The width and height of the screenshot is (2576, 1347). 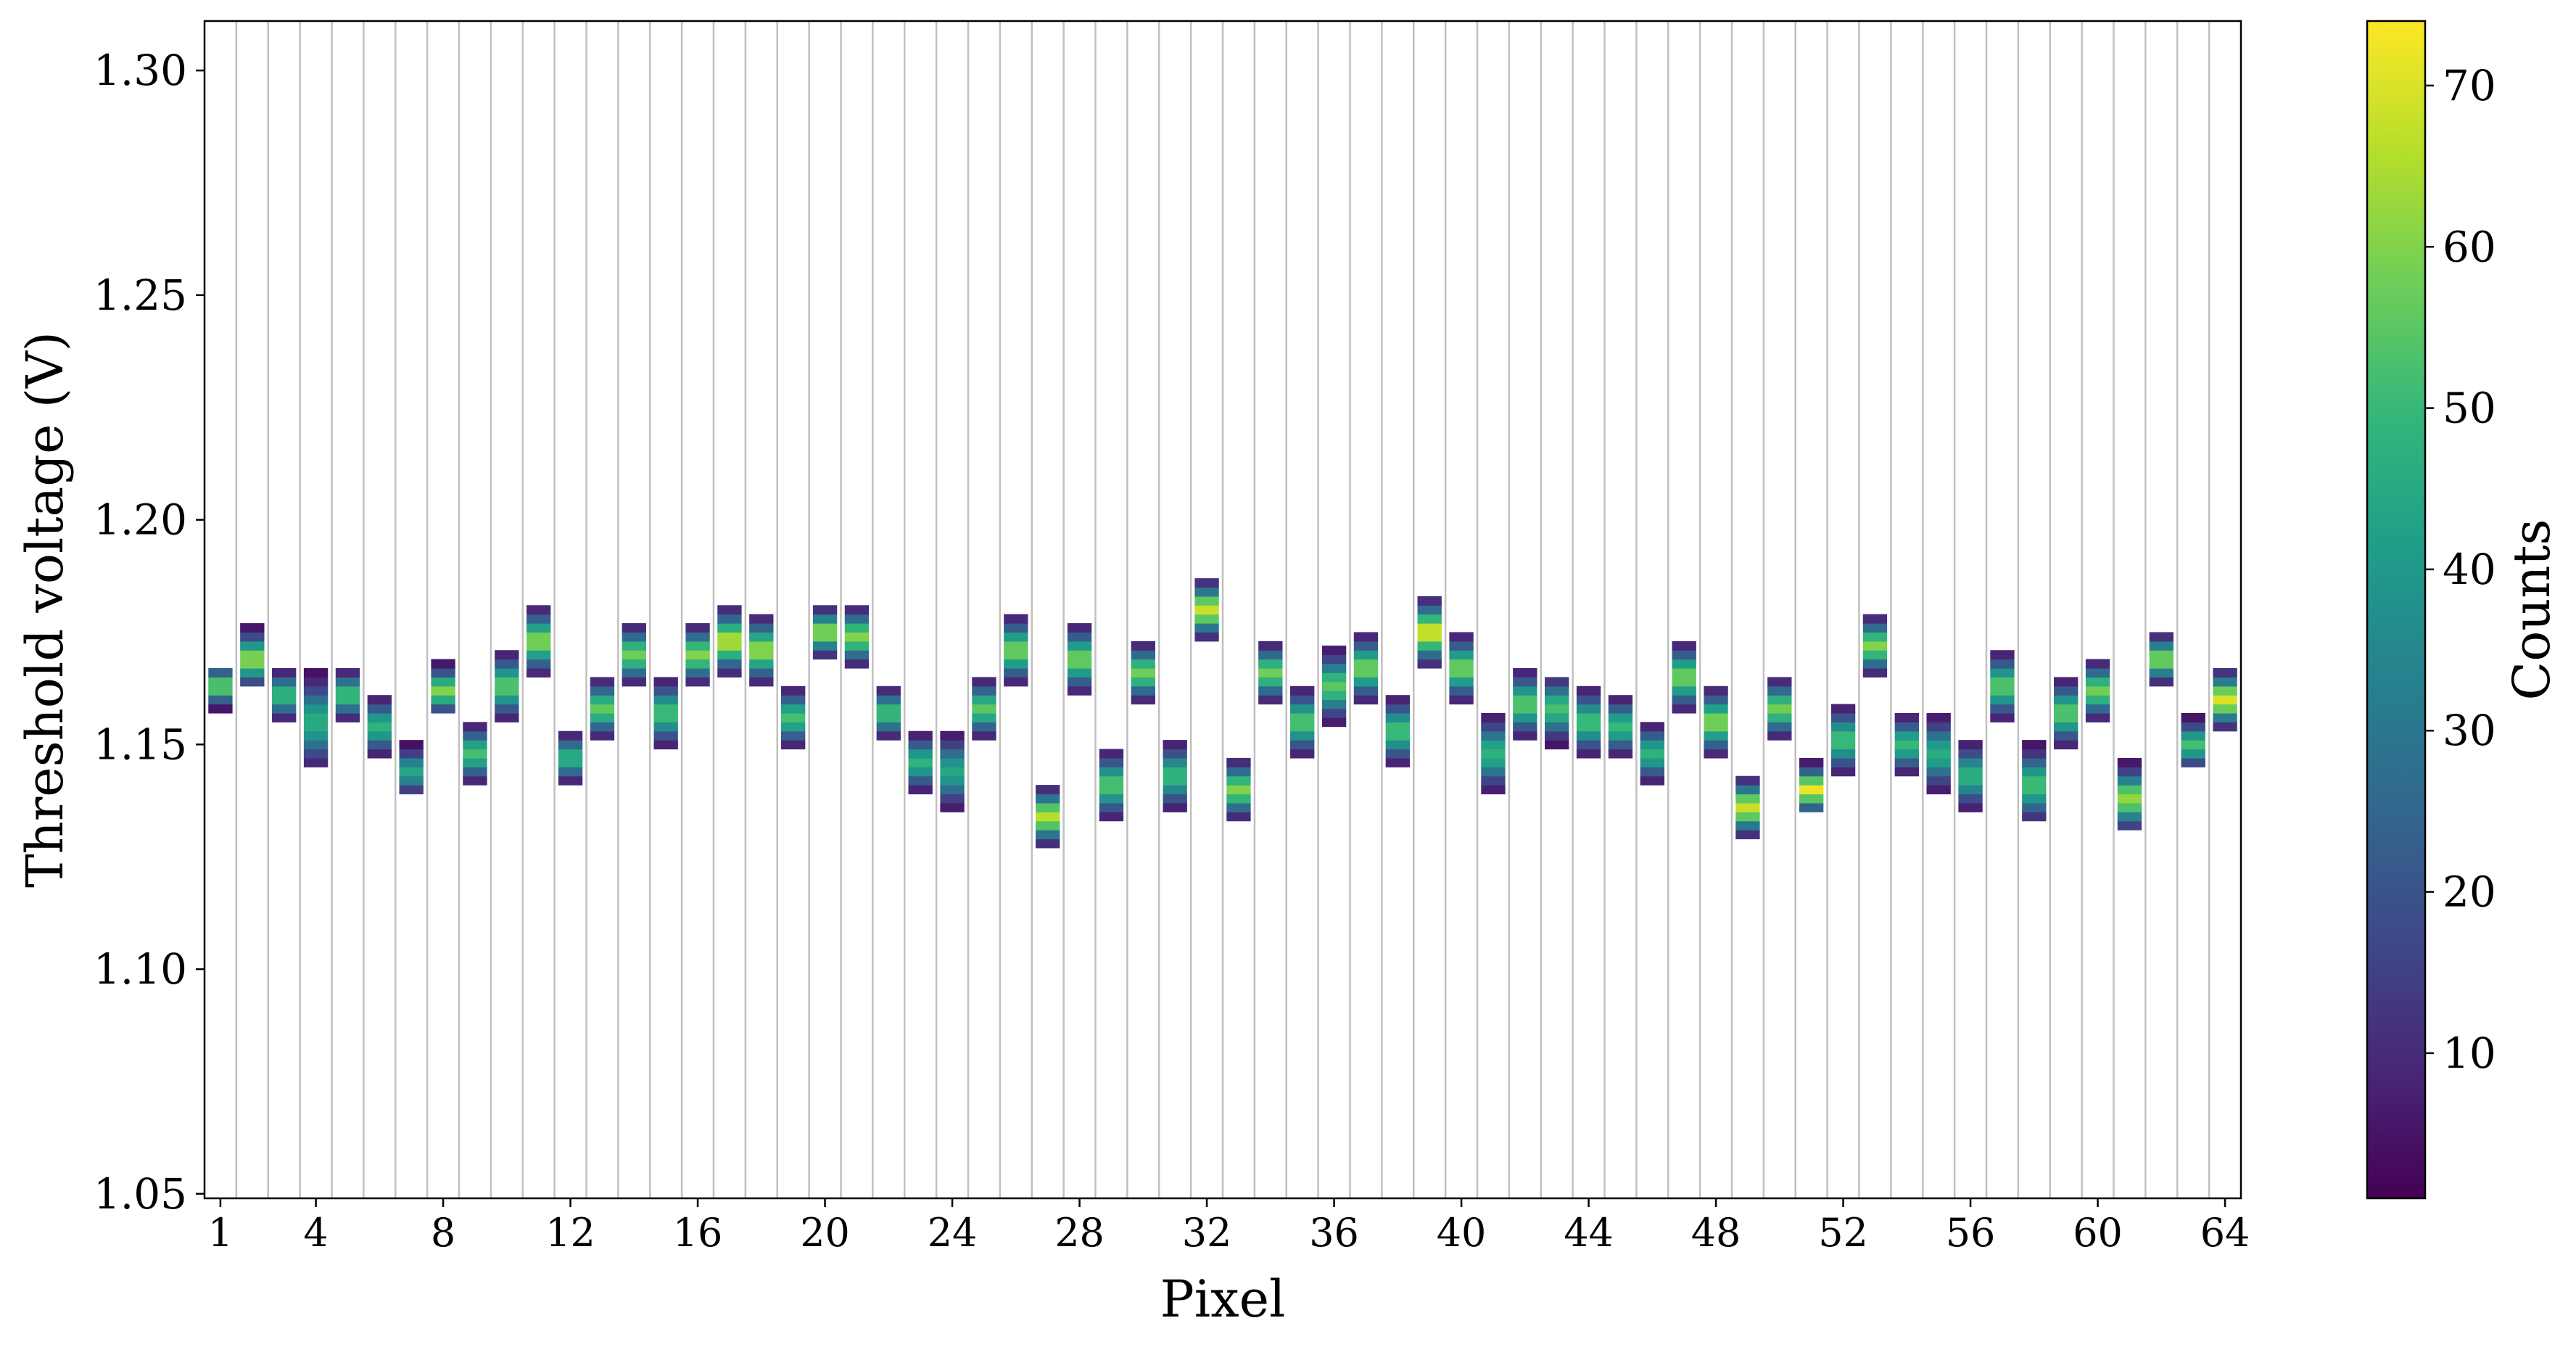 I want to click on colorbar-tick-label: 60, so click(x=2469, y=247).